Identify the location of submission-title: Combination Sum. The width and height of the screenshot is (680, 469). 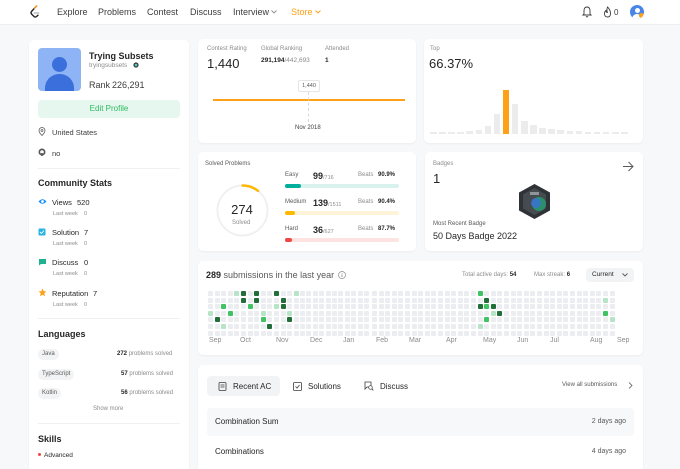
(247, 421).